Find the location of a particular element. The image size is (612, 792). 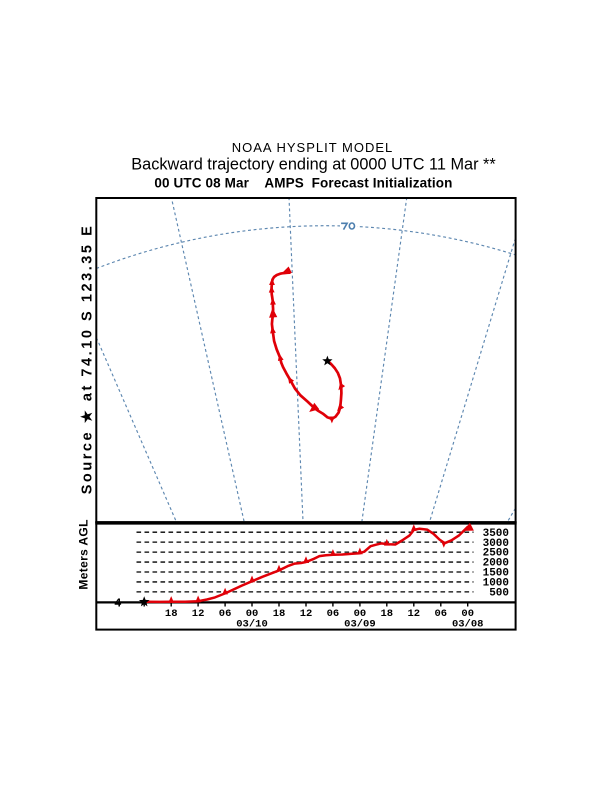

svg-text: 3500 is located at coordinates (496, 534).